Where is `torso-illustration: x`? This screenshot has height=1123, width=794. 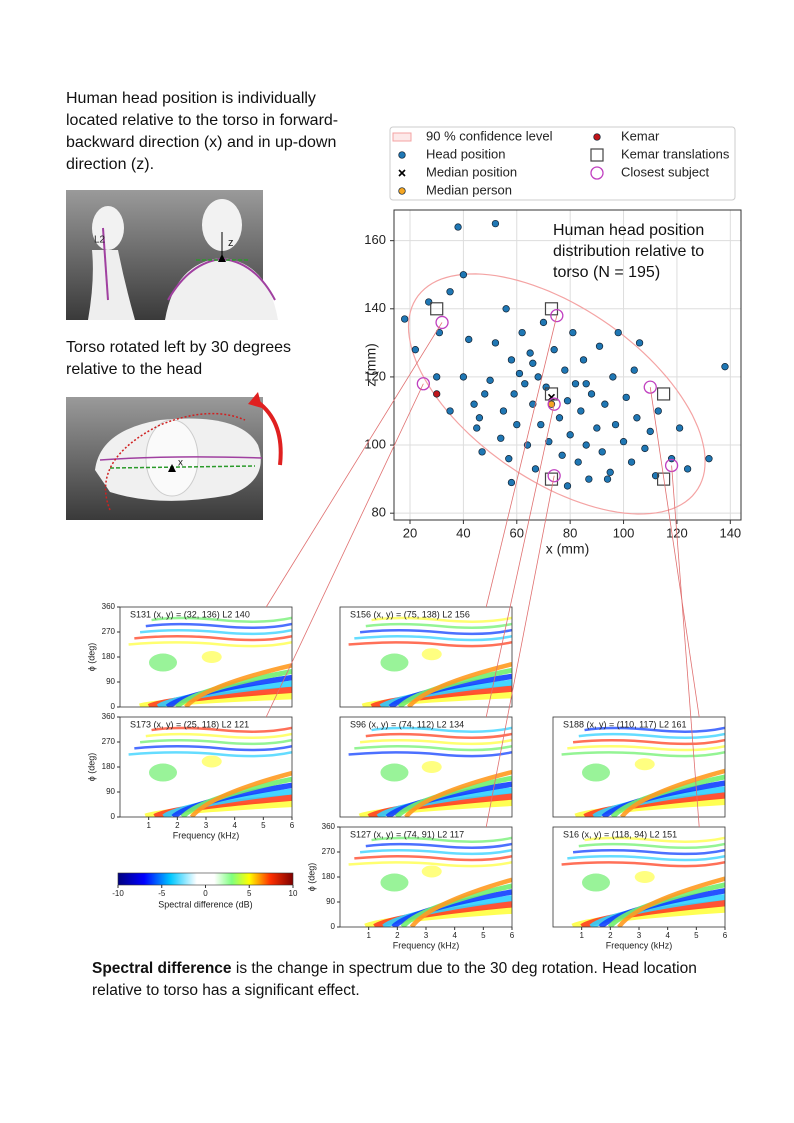
torso-illustration: x is located at coordinates (174, 456).